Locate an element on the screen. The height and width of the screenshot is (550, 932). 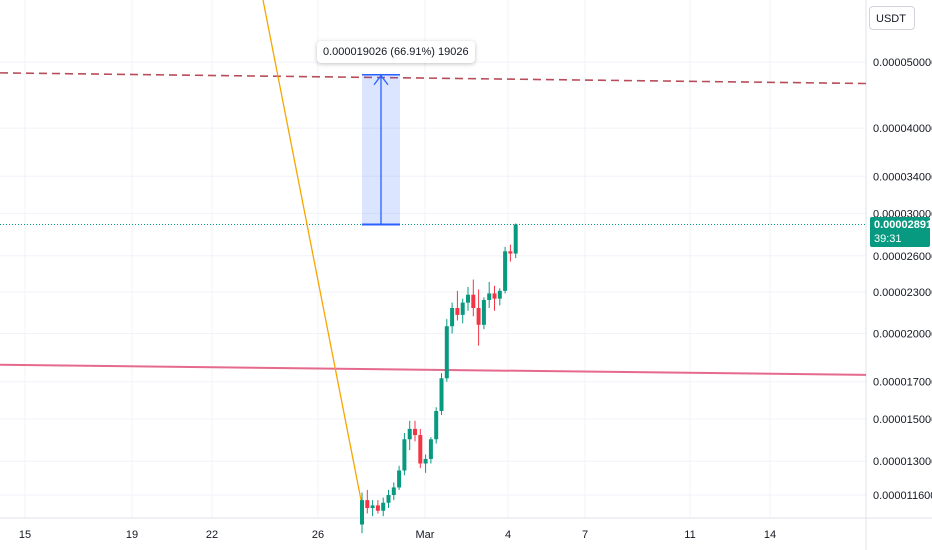
price-tick-label: 0.000015000 is located at coordinates (902, 420).